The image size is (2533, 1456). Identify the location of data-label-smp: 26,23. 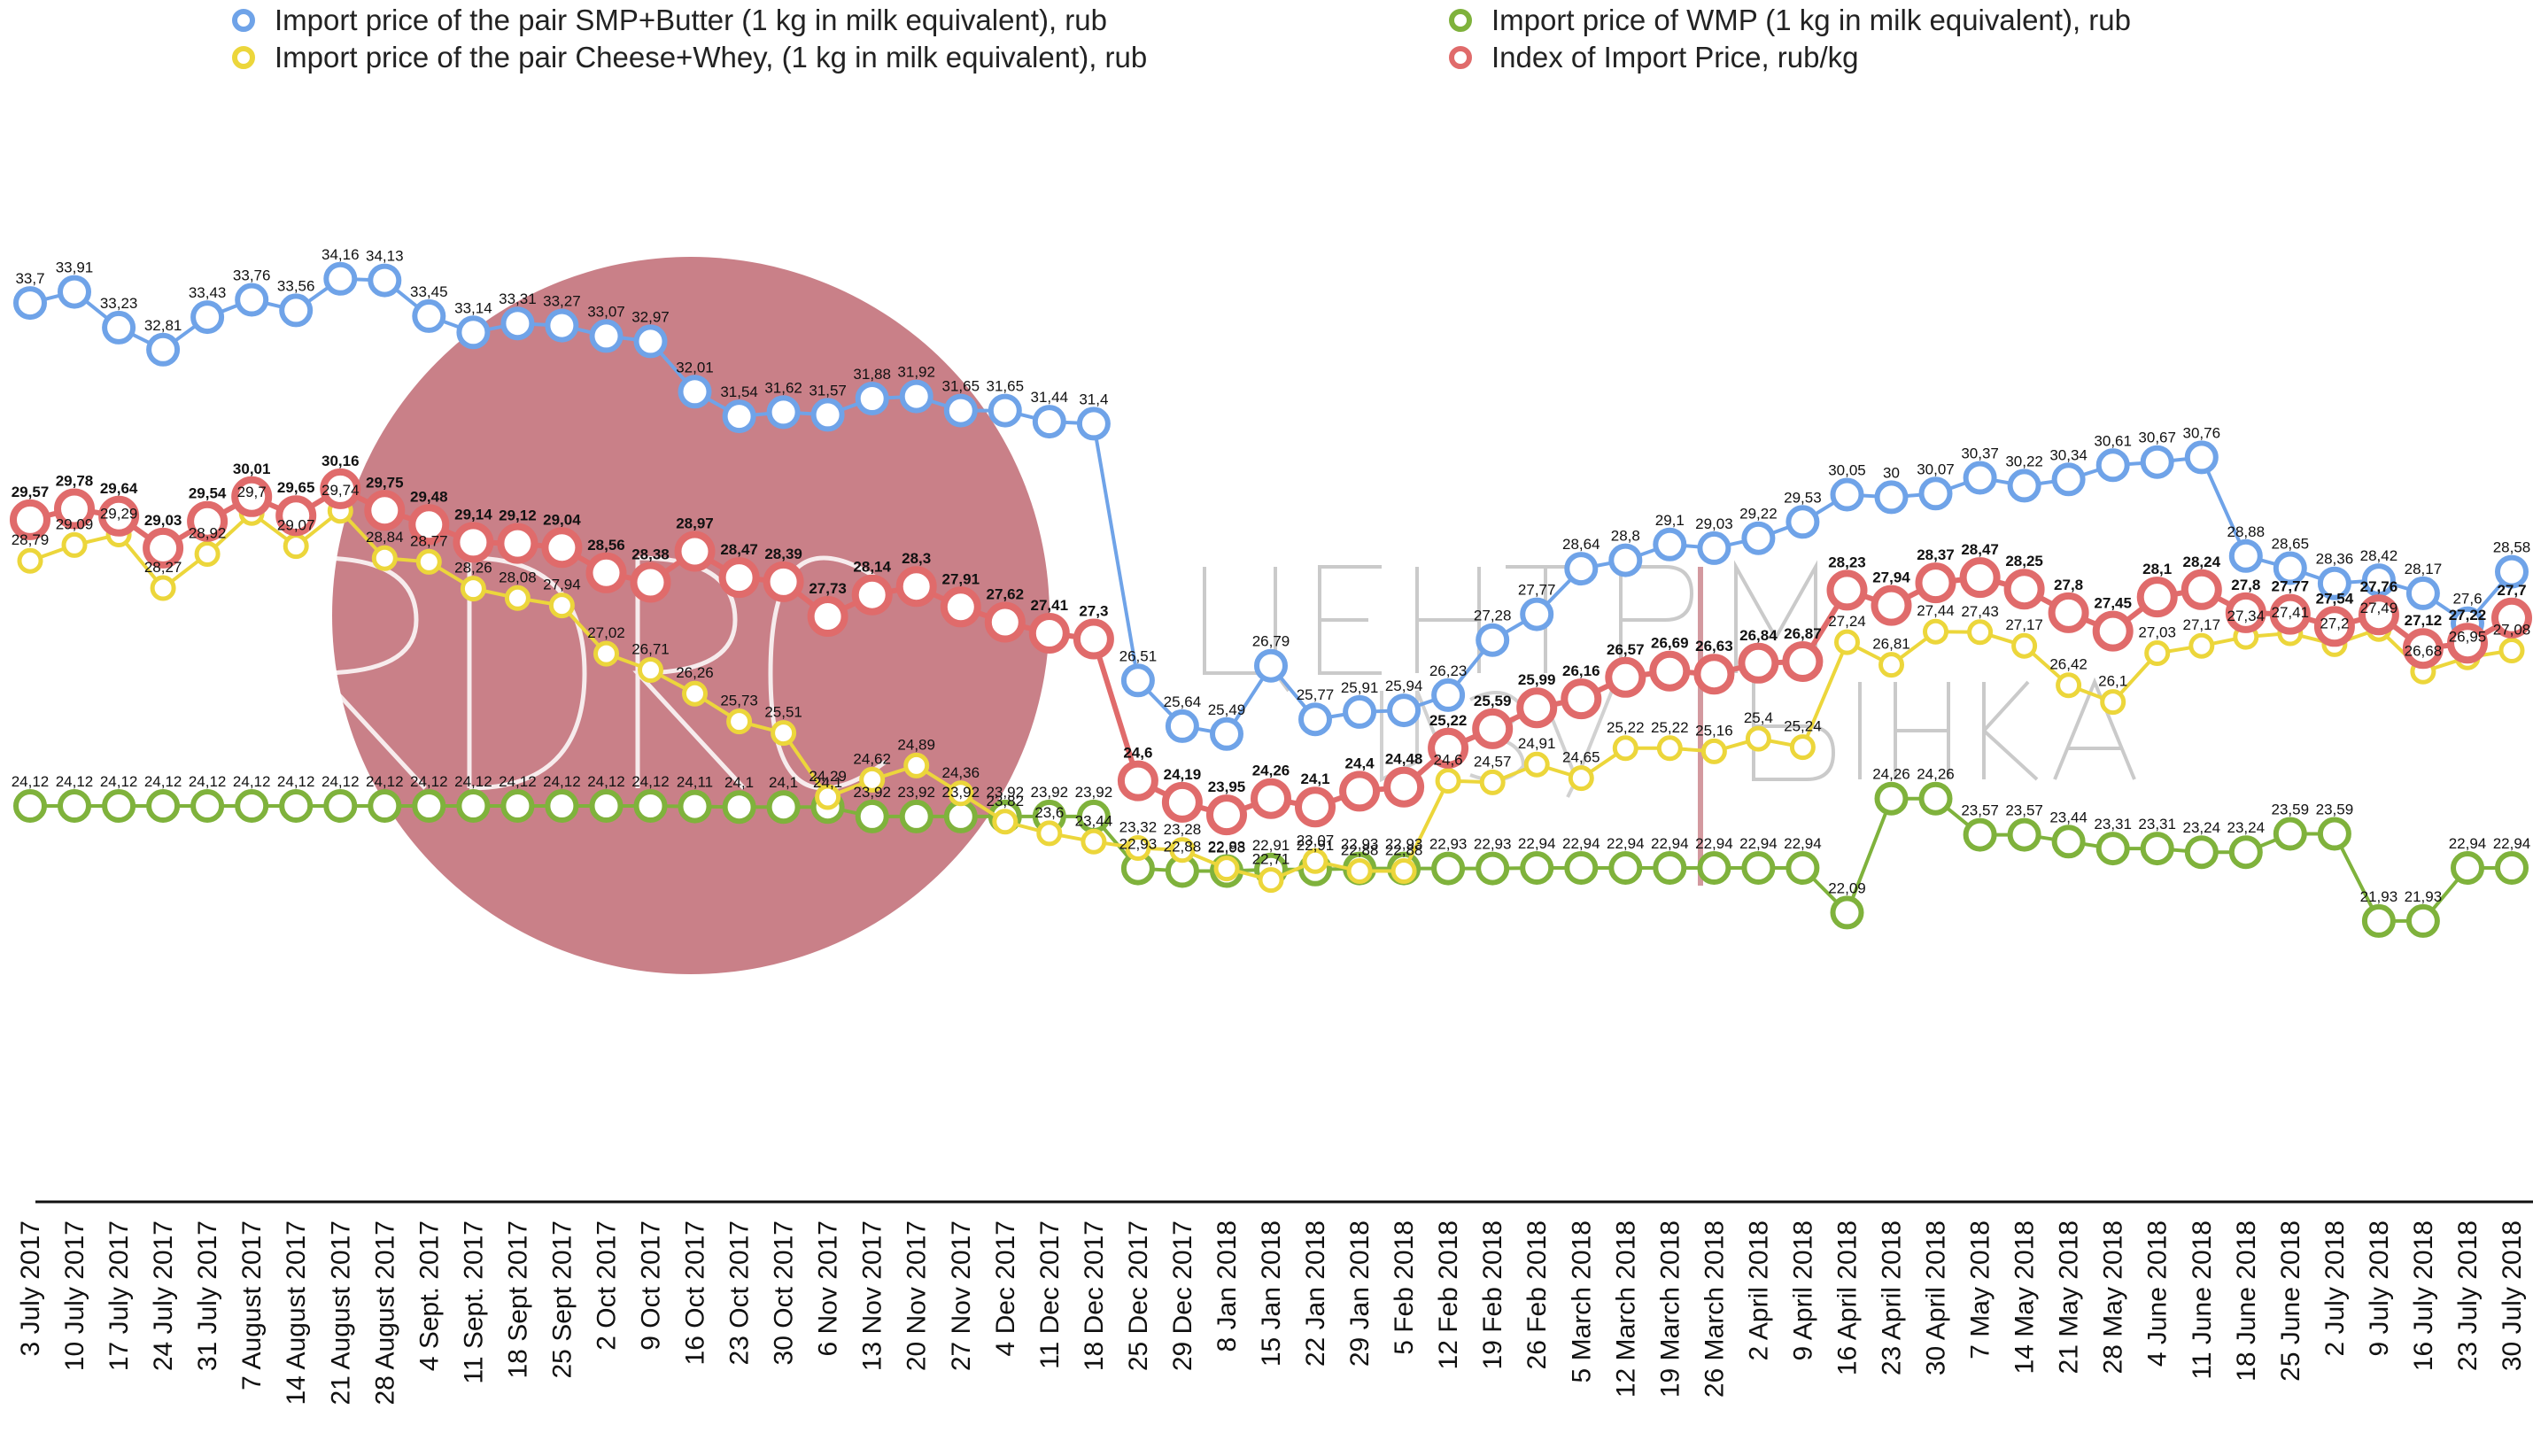
(1448, 670).